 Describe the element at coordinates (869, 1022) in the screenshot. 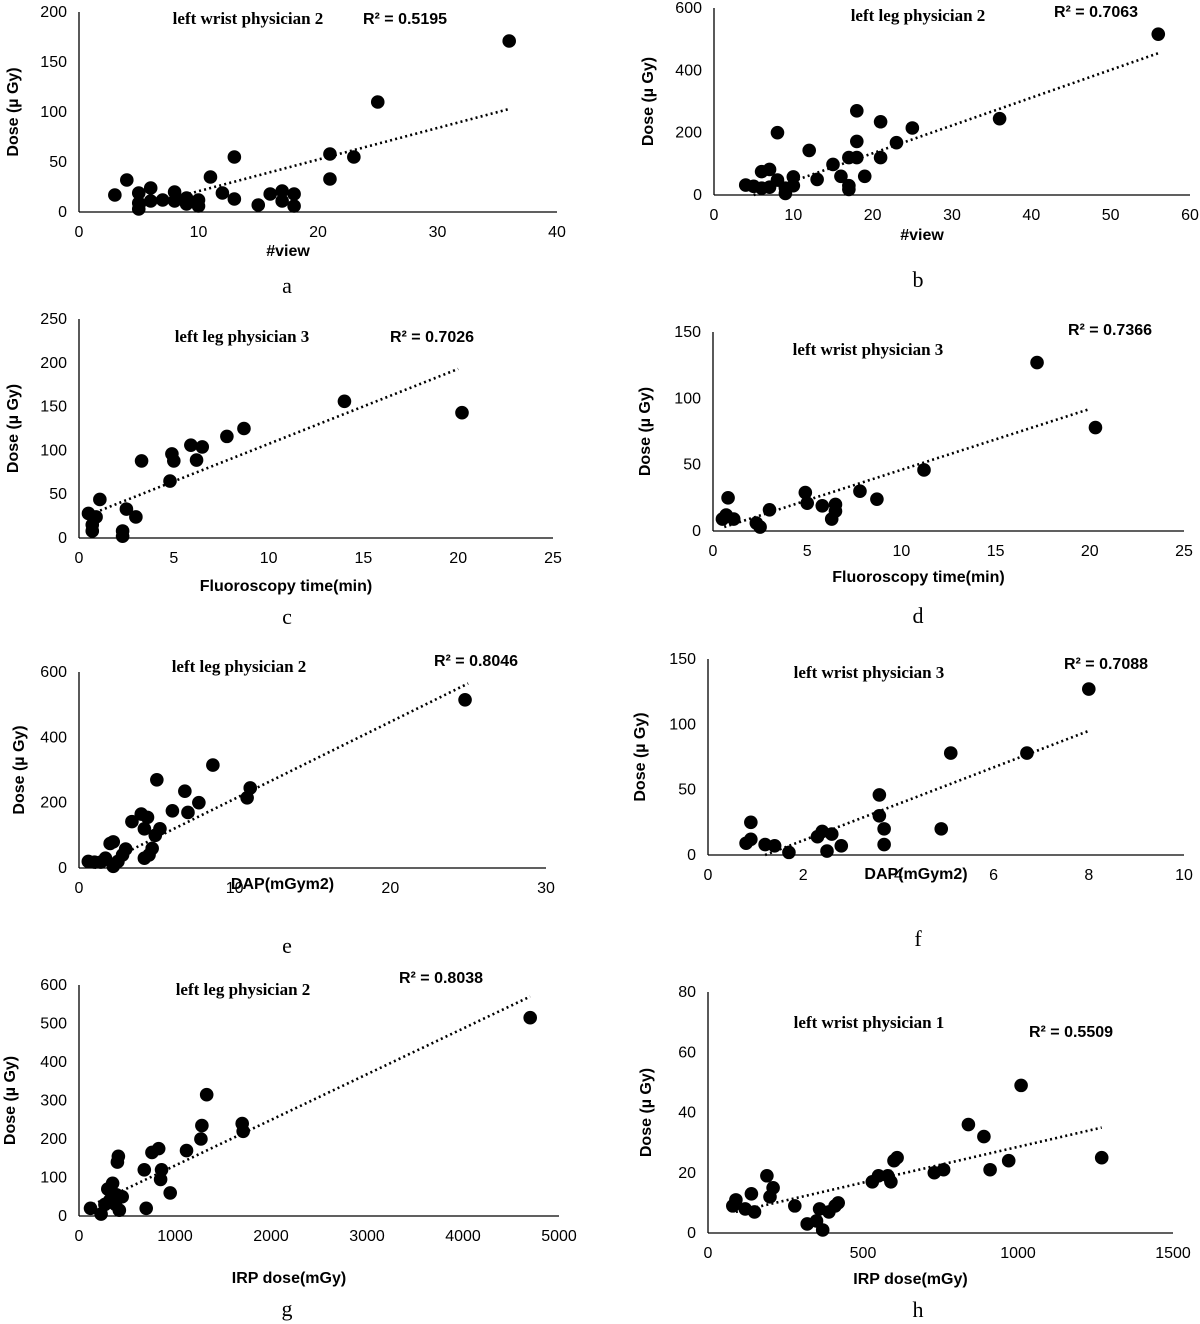

I see `chart-title: left wrist physician 1` at that location.